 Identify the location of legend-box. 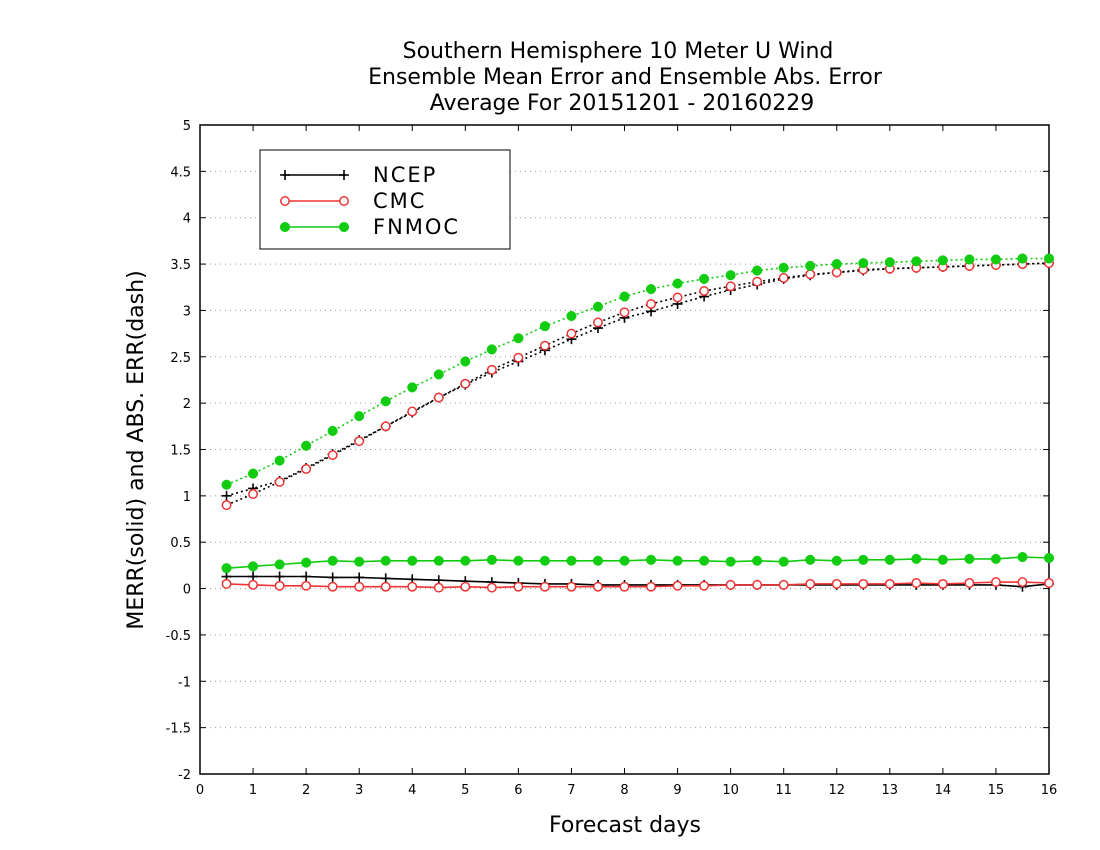
(385, 199).